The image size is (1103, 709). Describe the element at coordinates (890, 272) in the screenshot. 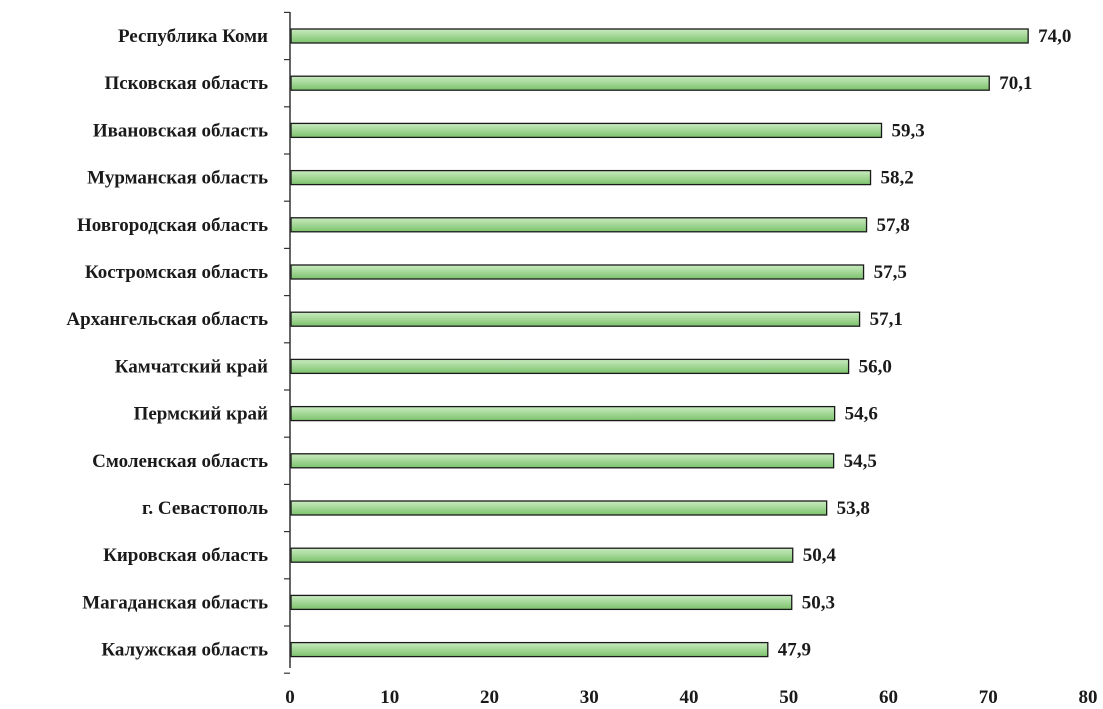

I see `value-label: 57,5` at that location.